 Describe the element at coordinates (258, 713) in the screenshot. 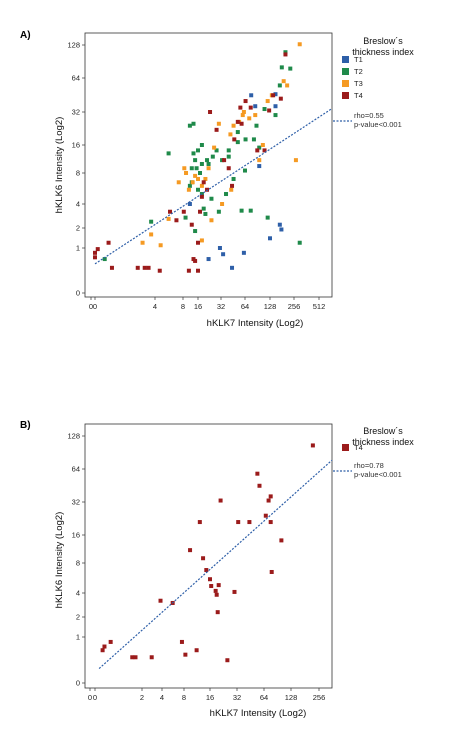

I see `x-axis-label-b: hKLK7 Intensity (Log2)` at that location.